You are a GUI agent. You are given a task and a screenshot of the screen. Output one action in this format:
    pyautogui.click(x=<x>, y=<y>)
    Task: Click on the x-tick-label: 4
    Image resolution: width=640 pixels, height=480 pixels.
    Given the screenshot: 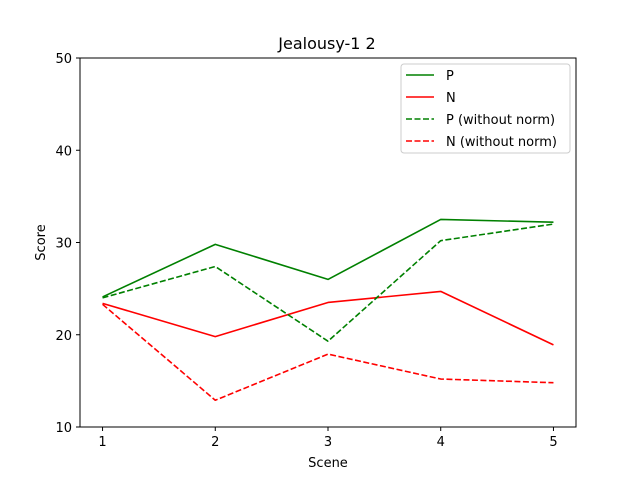 What is the action you would take?
    pyautogui.click(x=441, y=442)
    